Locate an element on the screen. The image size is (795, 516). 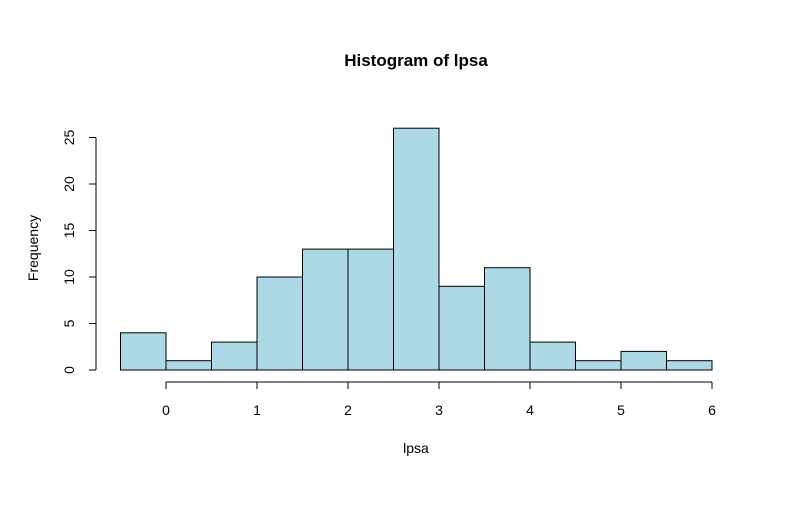
x-tick-label: 6 is located at coordinates (712, 410).